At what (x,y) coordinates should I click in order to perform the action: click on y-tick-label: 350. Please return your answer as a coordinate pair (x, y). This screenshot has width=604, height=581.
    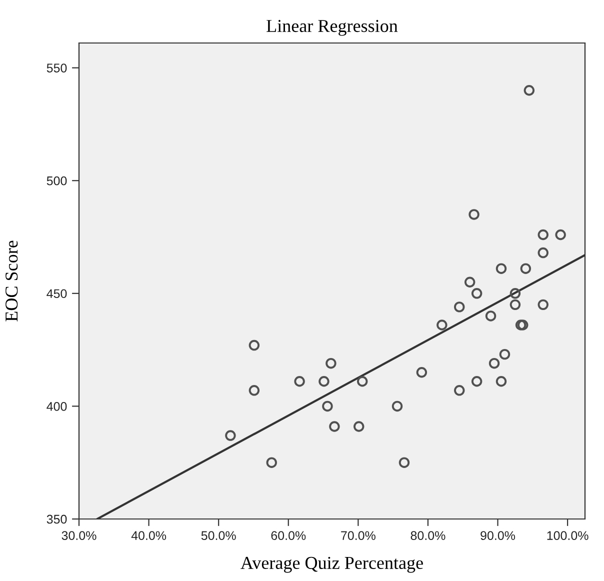
    Looking at the image, I should click on (56, 519).